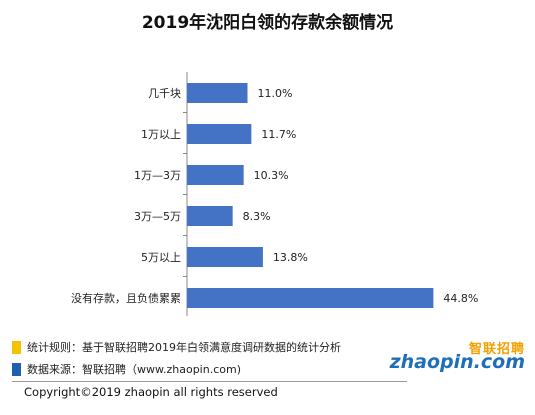  I want to click on category-label: 1万—3万, so click(157, 175).